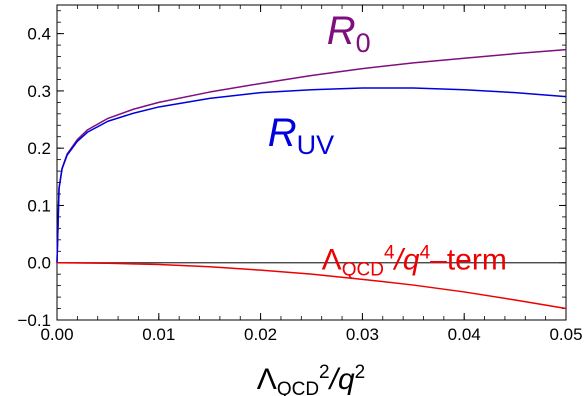 The width and height of the screenshot is (588, 396). What do you see at coordinates (39, 148) in the screenshot?
I see `y-tick-label: 0.2` at bounding box center [39, 148].